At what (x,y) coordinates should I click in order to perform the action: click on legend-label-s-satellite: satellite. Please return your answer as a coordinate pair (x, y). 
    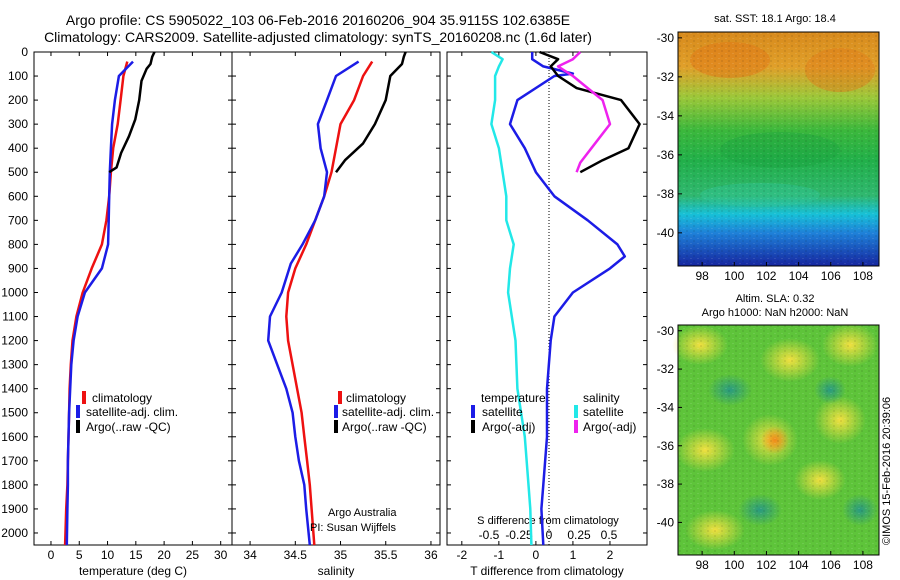
    Looking at the image, I should click on (603, 412).